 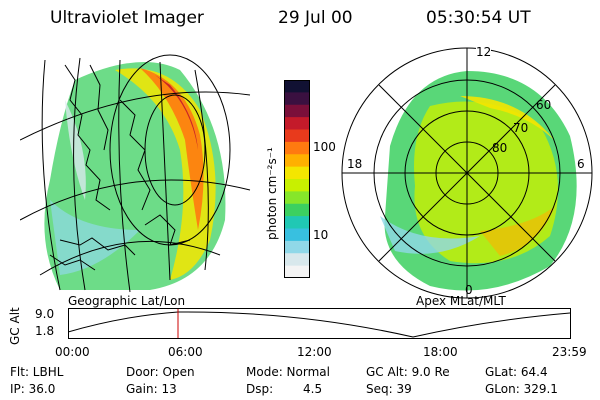 What do you see at coordinates (45, 314) in the screenshot?
I see `altitude-ytick-9: 9.0` at bounding box center [45, 314].